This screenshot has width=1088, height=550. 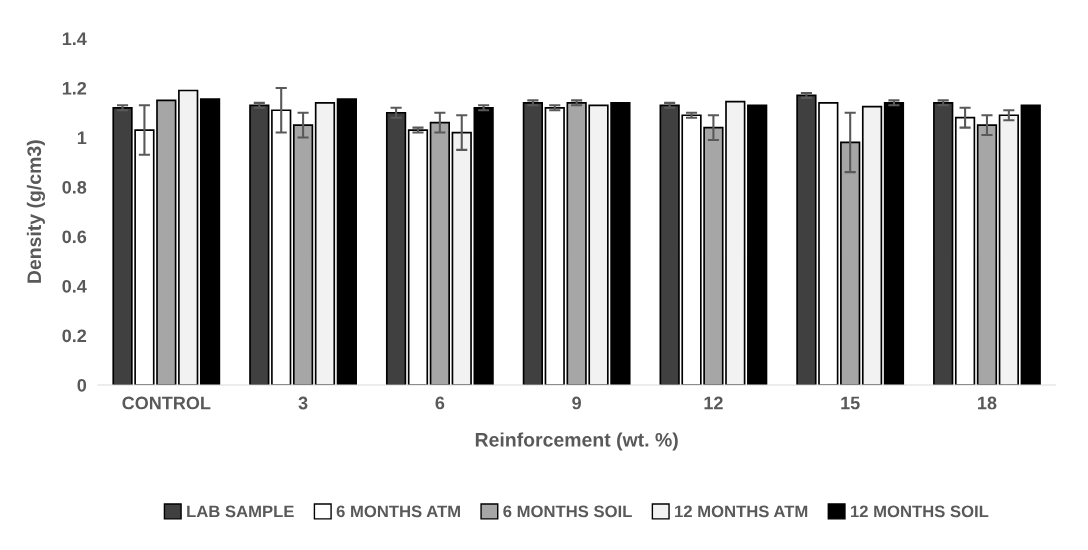 I want to click on x-axis-title: Reinforcement (wt. %), so click(x=576, y=441).